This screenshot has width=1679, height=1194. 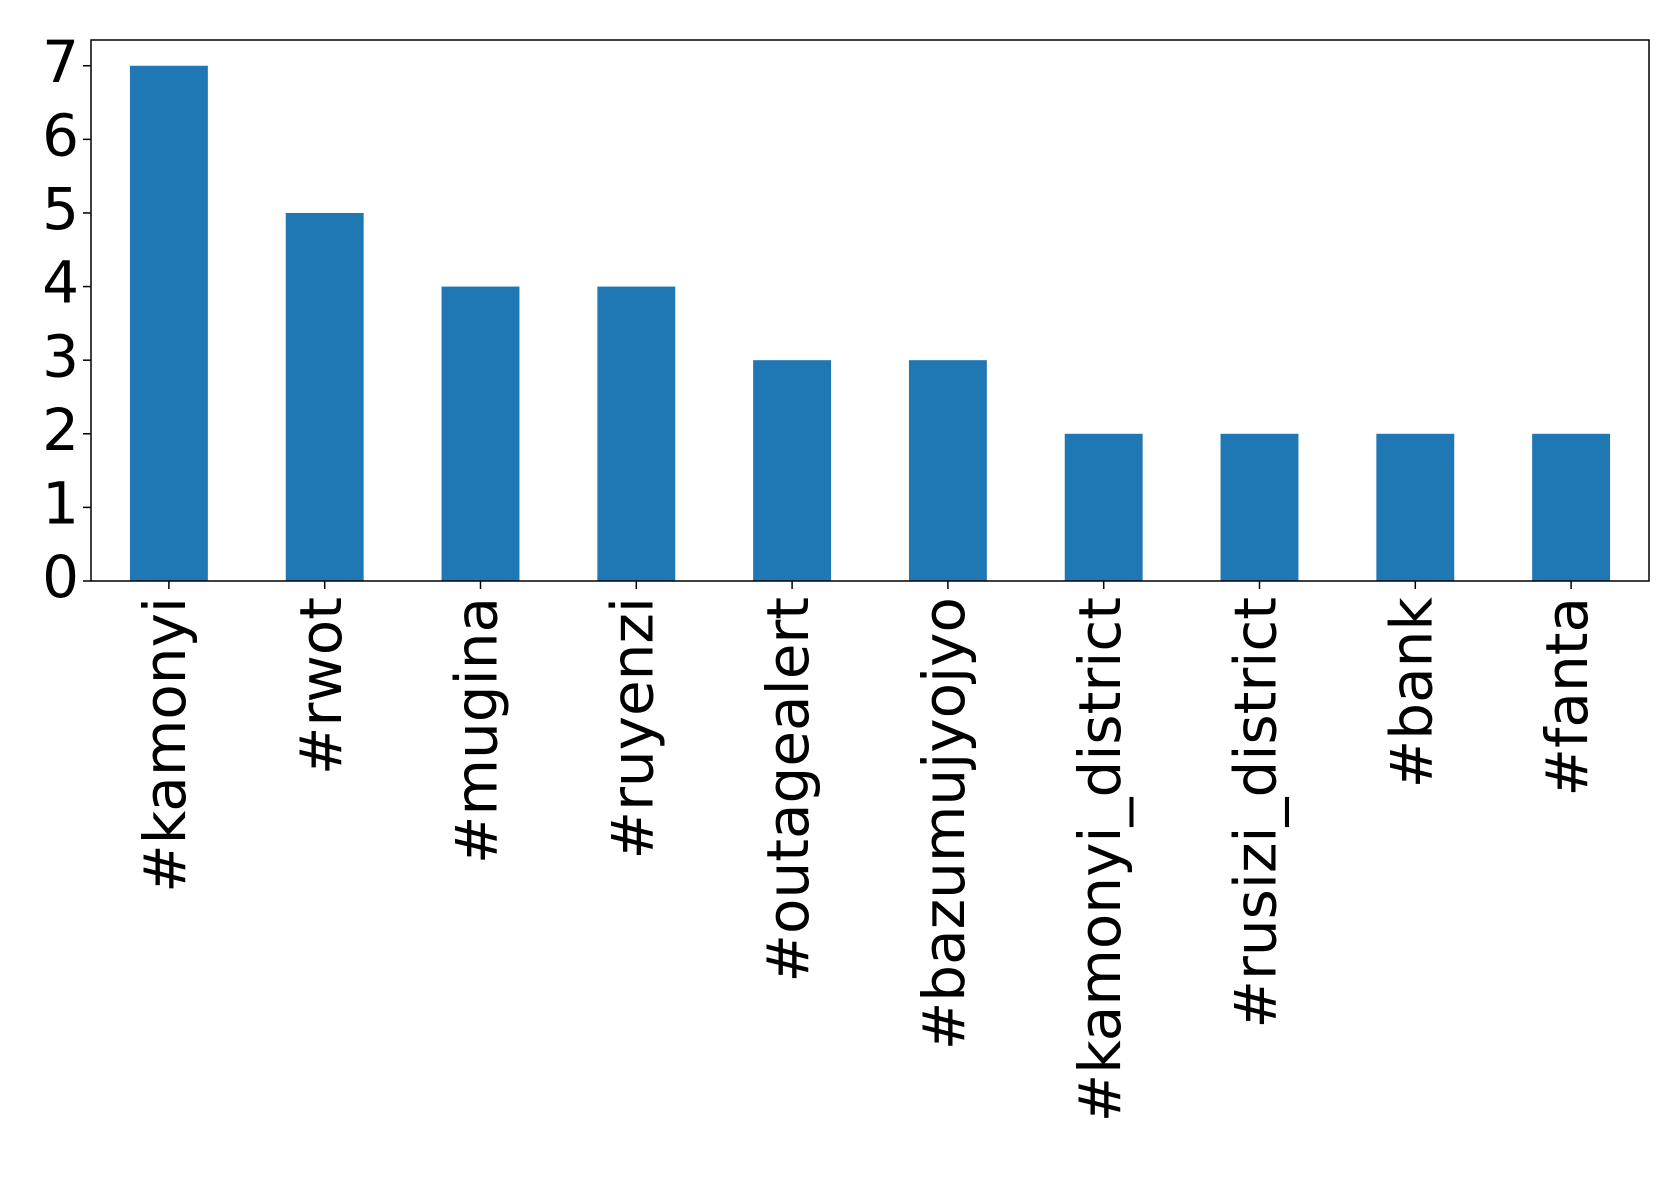 What do you see at coordinates (60, 62) in the screenshot?
I see `y-tick-label: 7` at bounding box center [60, 62].